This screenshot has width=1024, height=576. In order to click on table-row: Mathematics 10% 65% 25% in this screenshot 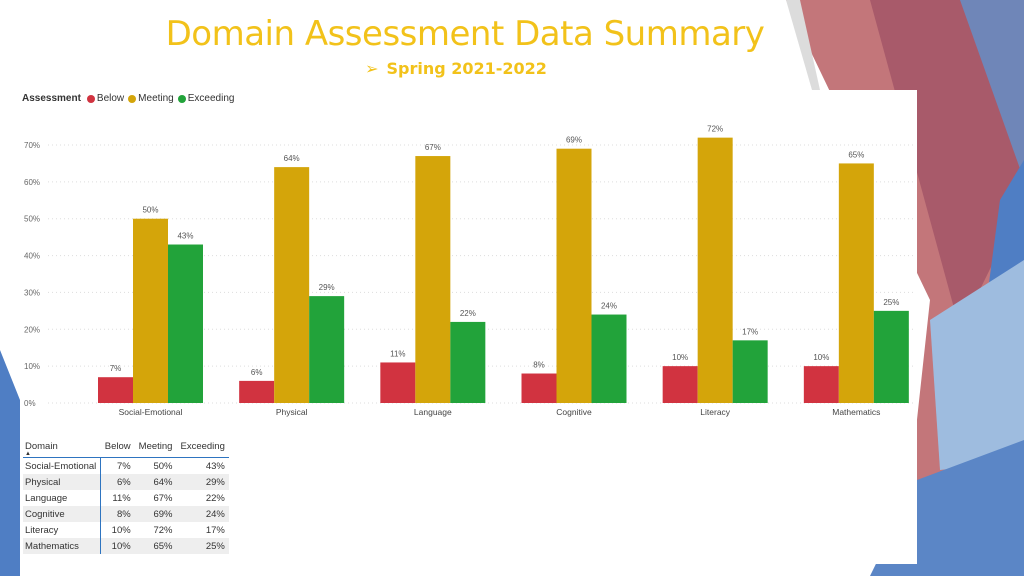, I will do `click(126, 546)`.